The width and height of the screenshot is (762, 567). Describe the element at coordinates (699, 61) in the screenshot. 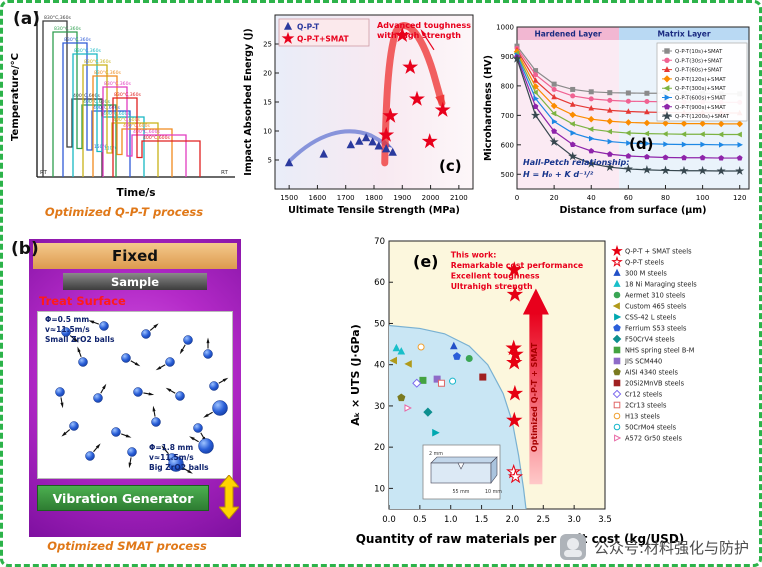

I see `svg-text: Q-P-T(30s)+SMAT` at that location.